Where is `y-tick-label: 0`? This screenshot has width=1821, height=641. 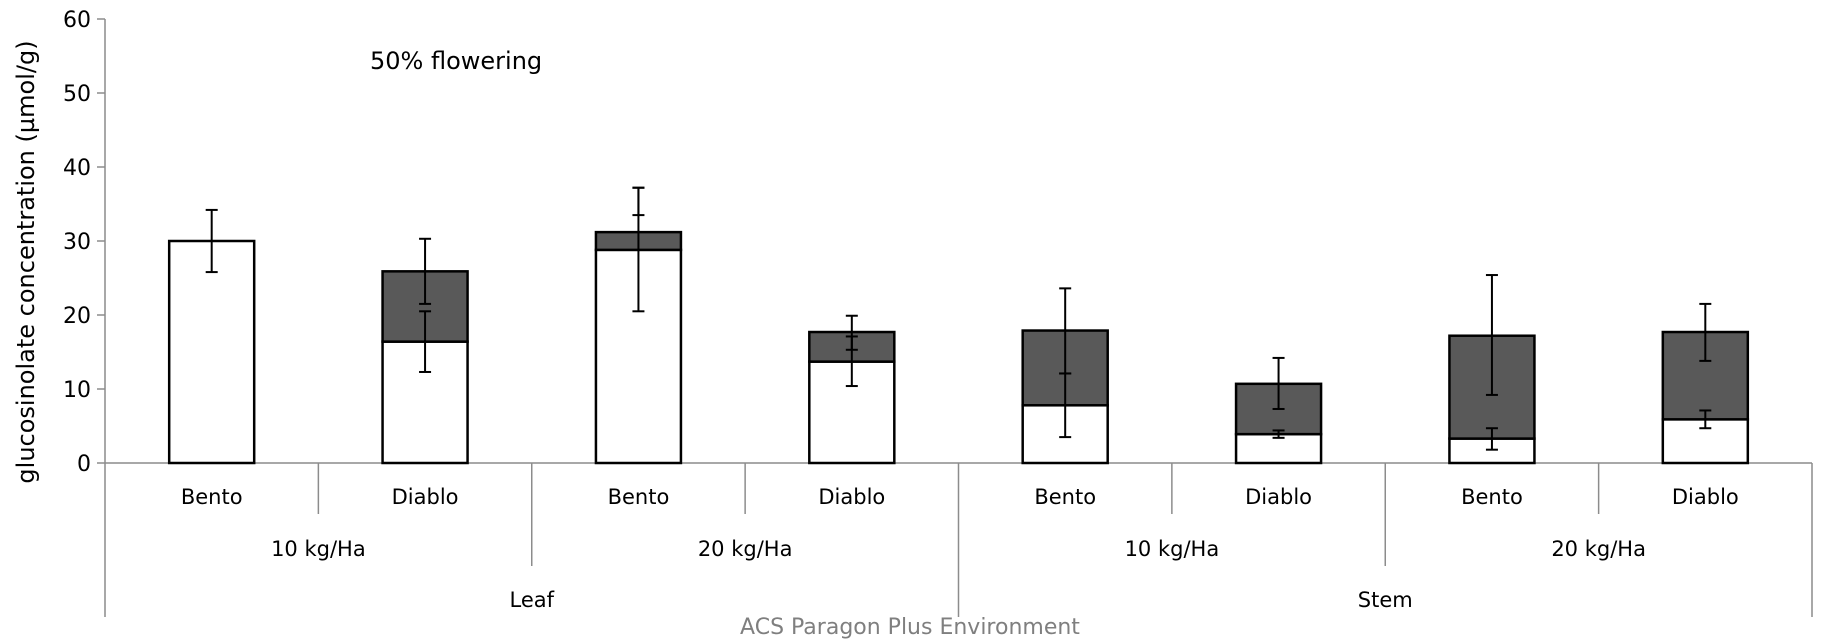 y-tick-label: 0 is located at coordinates (84, 464).